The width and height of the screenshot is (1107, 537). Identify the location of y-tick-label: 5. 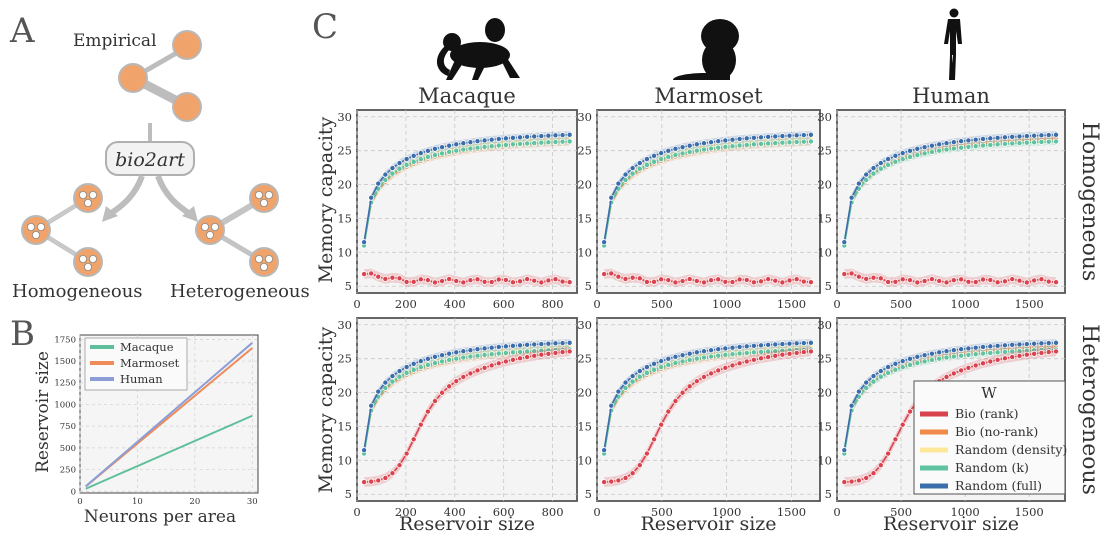
(828, 494).